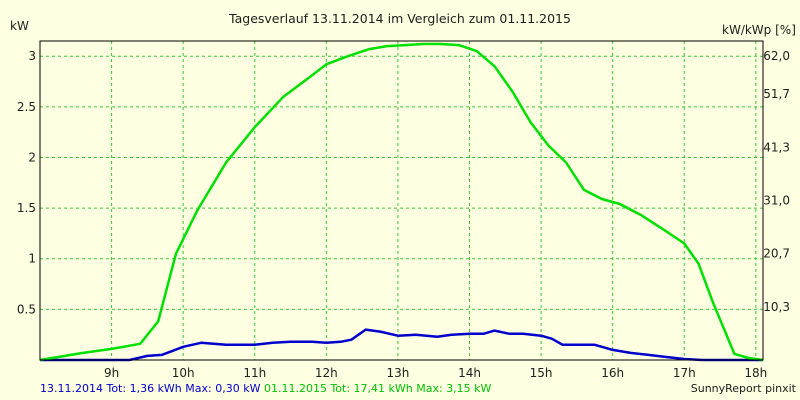 This screenshot has width=800, height=400. I want to click on x-tick-label-4: 13h, so click(397, 373).